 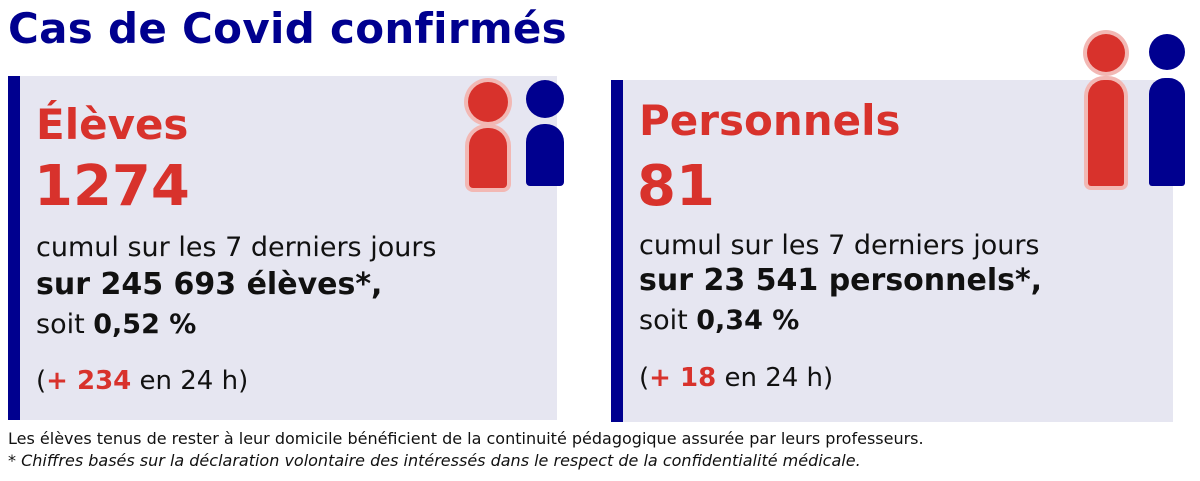 What do you see at coordinates (683, 378) in the screenshot?
I see `delta-value: + 18` at bounding box center [683, 378].